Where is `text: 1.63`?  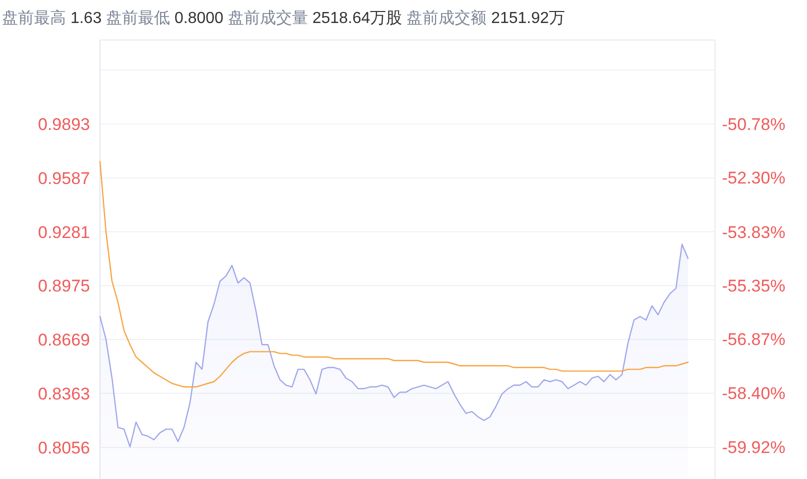
text: 1.63 is located at coordinates (84, 18).